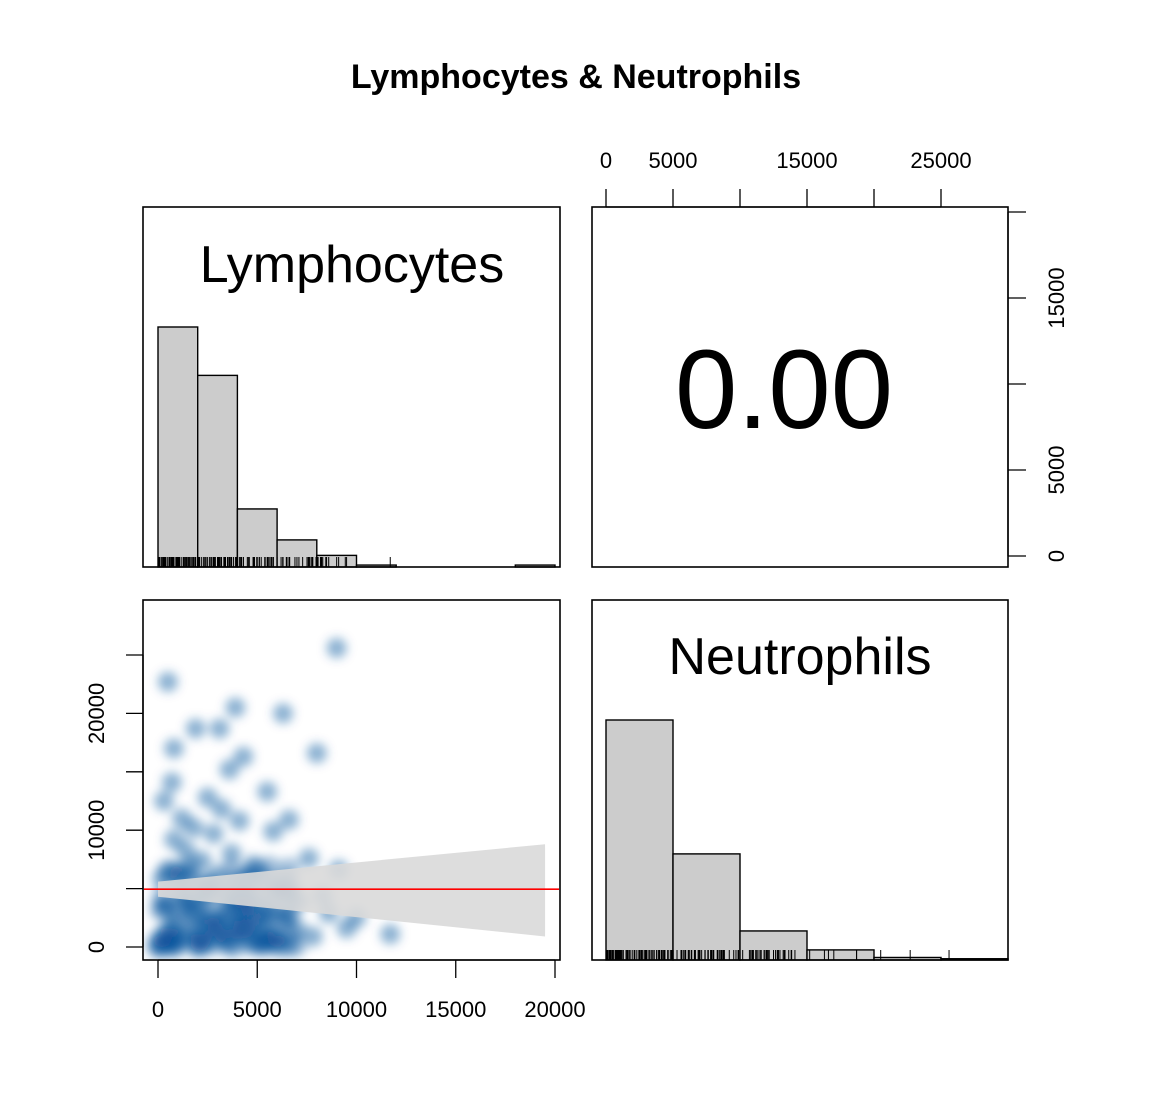  I want to click on neutrophils-histogram-panel: Neutrophils, so click(800, 780).